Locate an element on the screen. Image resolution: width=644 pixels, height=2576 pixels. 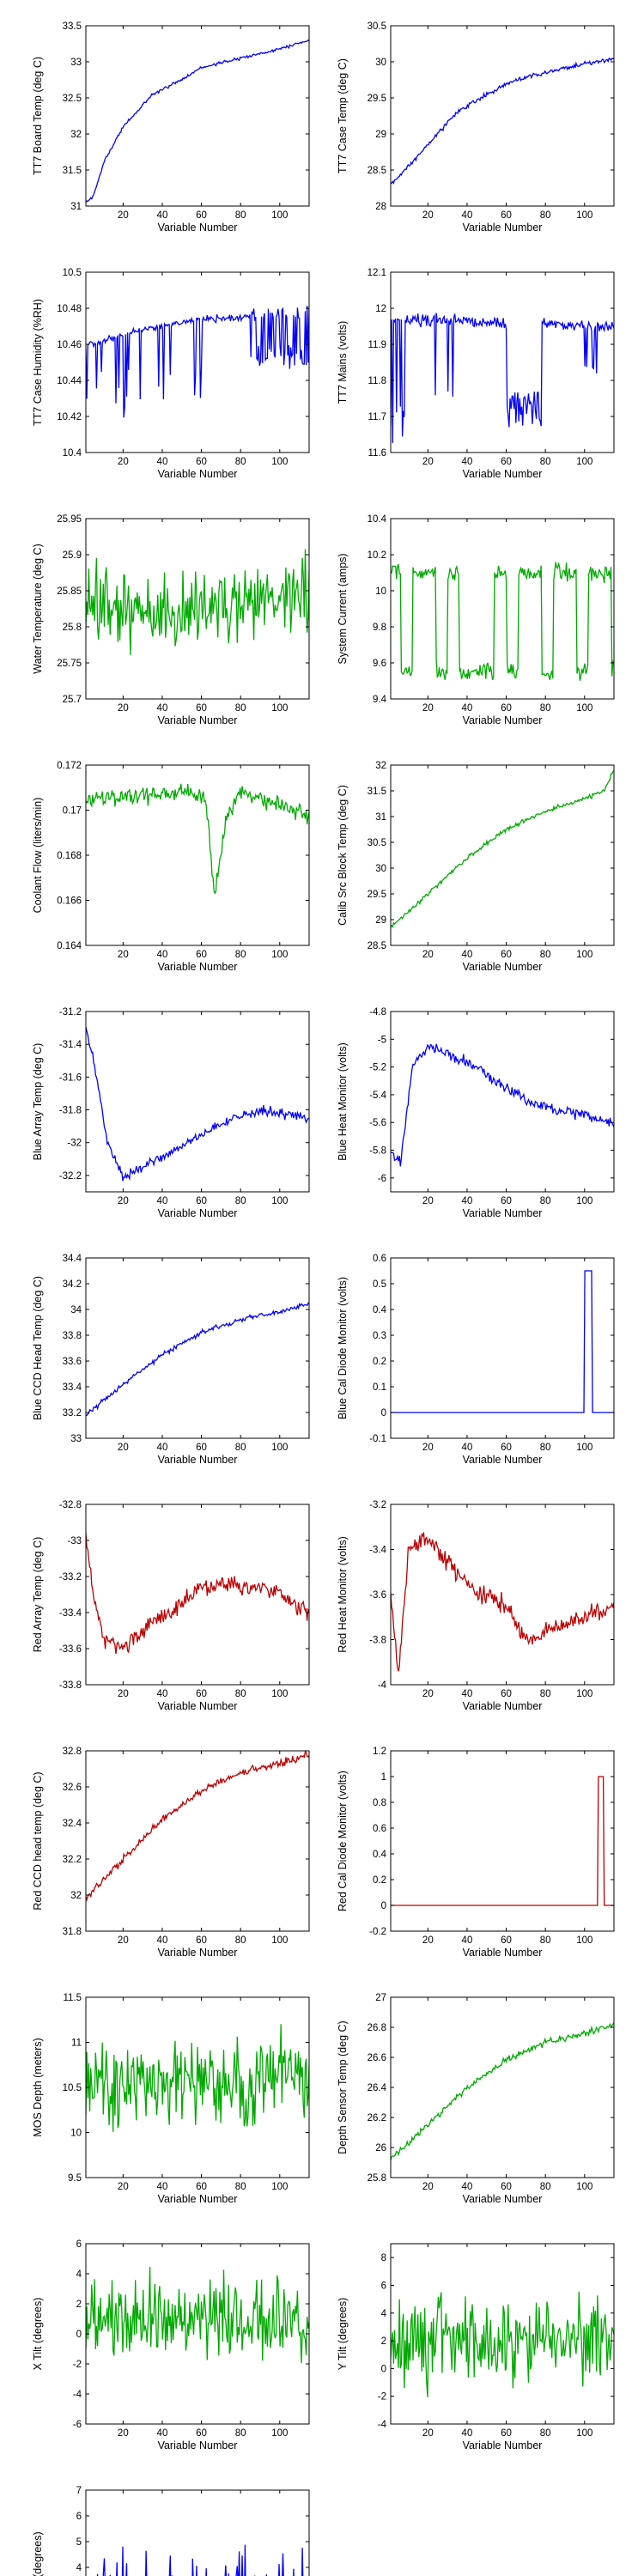
y-tick-label: 26.8 is located at coordinates (377, 2028).